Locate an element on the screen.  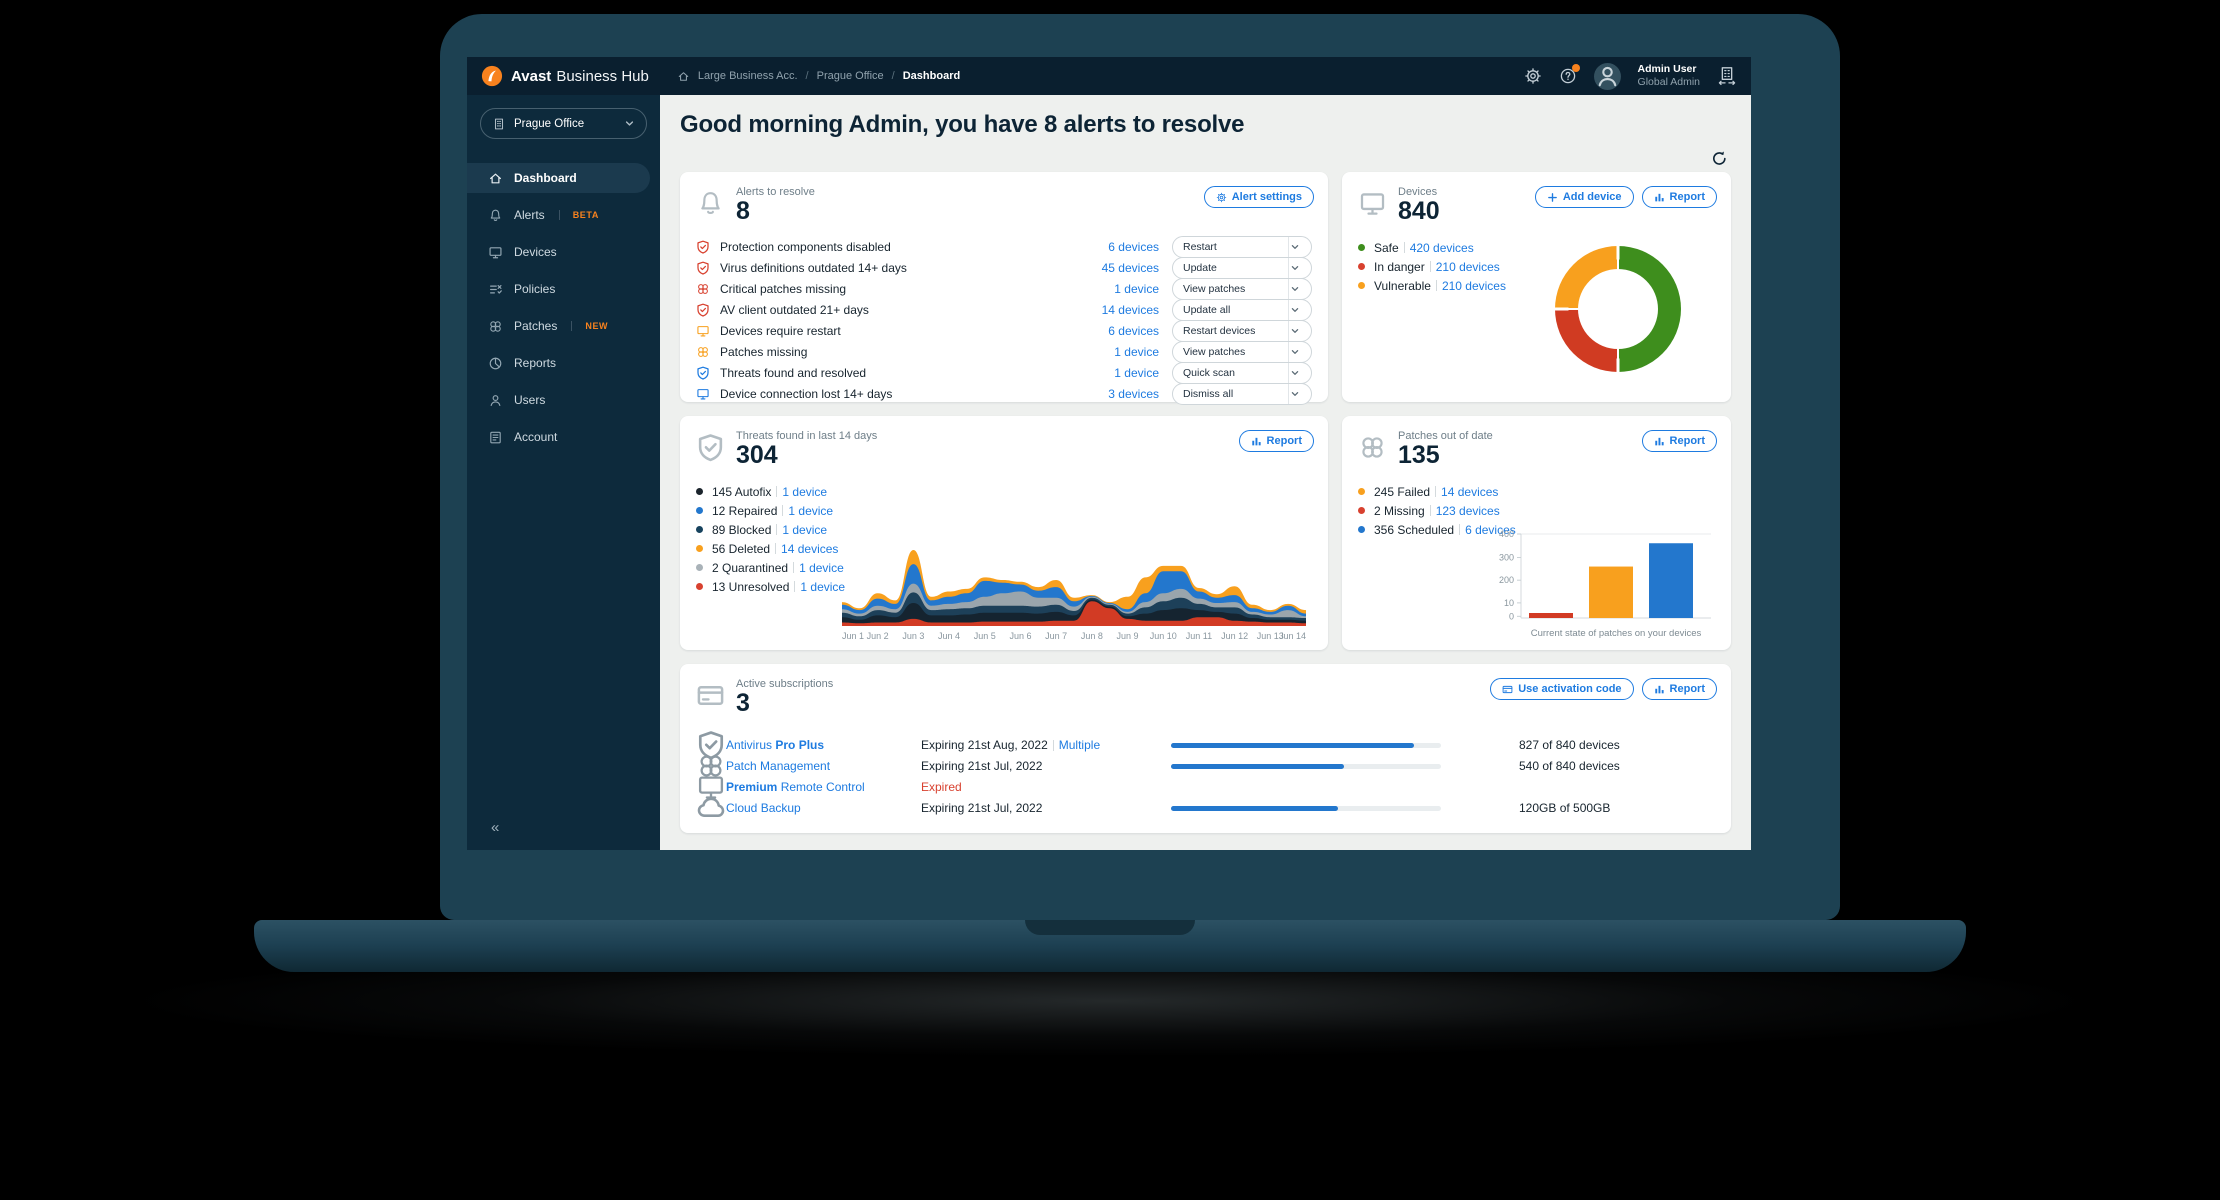
alert-action-dropdown: Quick scan is located at coordinates (1242, 372).